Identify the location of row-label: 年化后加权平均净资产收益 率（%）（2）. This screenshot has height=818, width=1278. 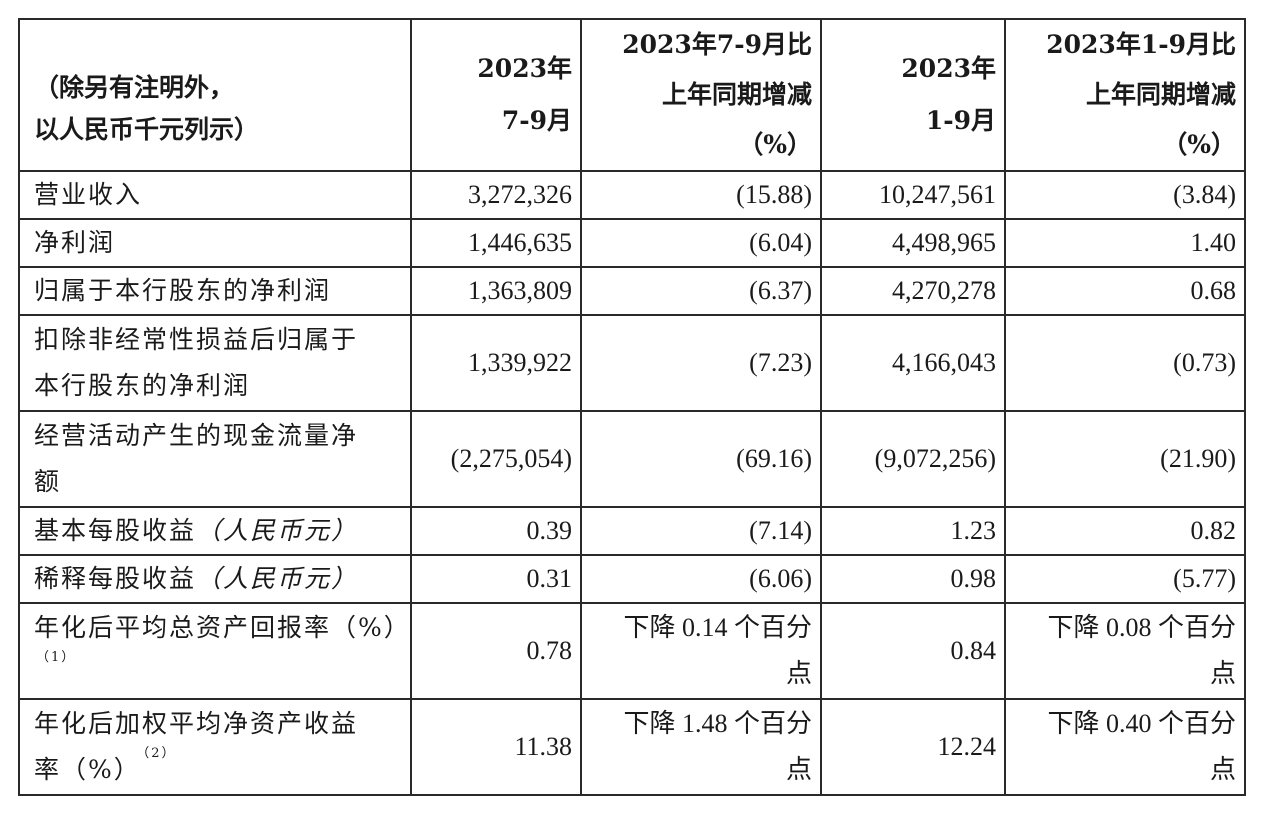
(215, 747).